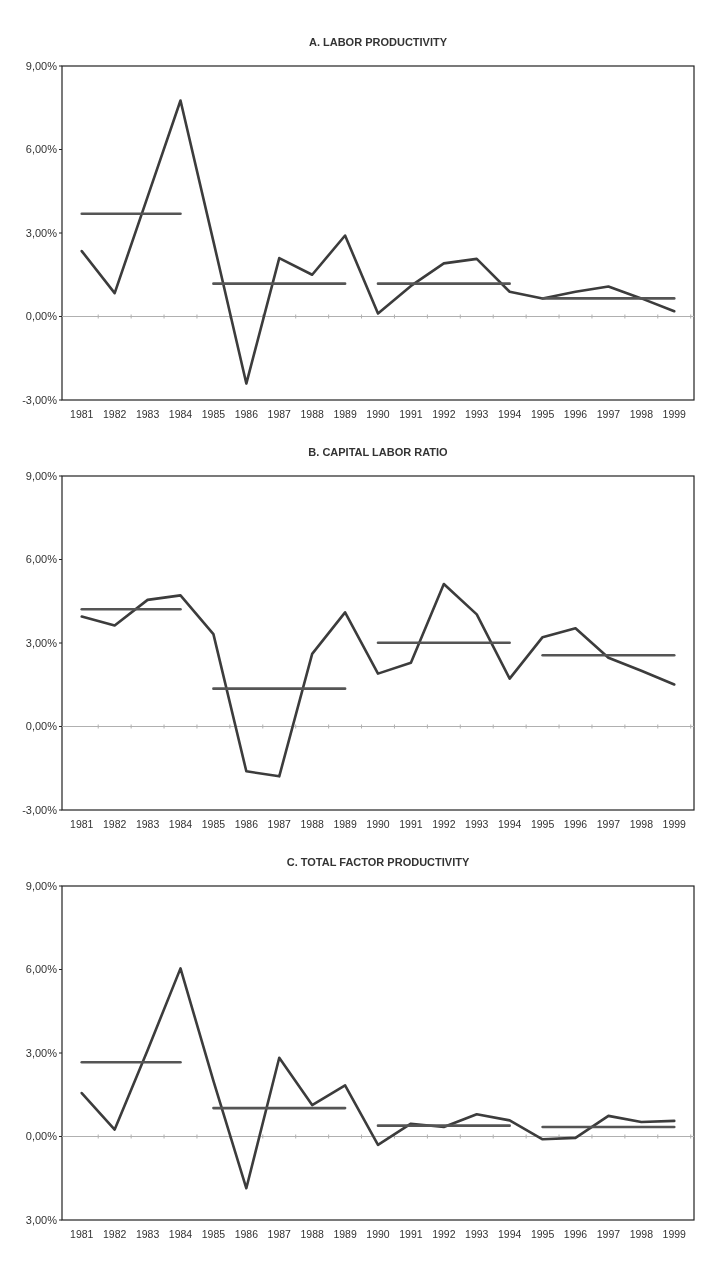  Describe the element at coordinates (378, 862) in the screenshot. I see `chart-title: C. TOTAL FACTOR PRODUCTIVITY` at that location.